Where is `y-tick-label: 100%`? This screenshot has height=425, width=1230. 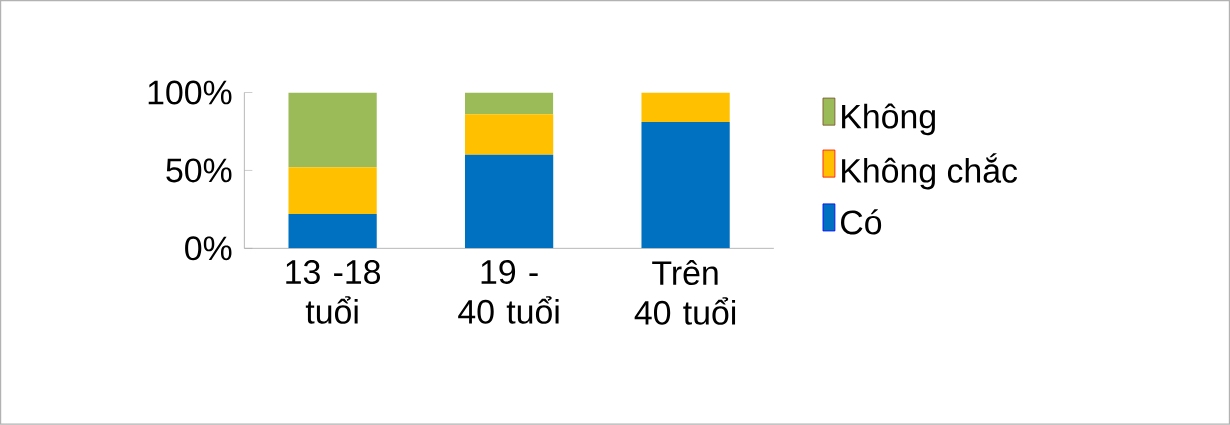
y-tick-label: 100% is located at coordinates (190, 92).